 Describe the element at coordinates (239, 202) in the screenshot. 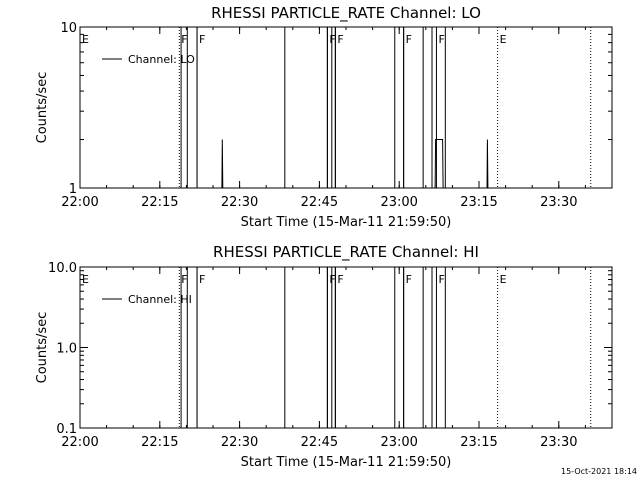

I see `chart-0-x-tick-label-2: 22:30` at that location.